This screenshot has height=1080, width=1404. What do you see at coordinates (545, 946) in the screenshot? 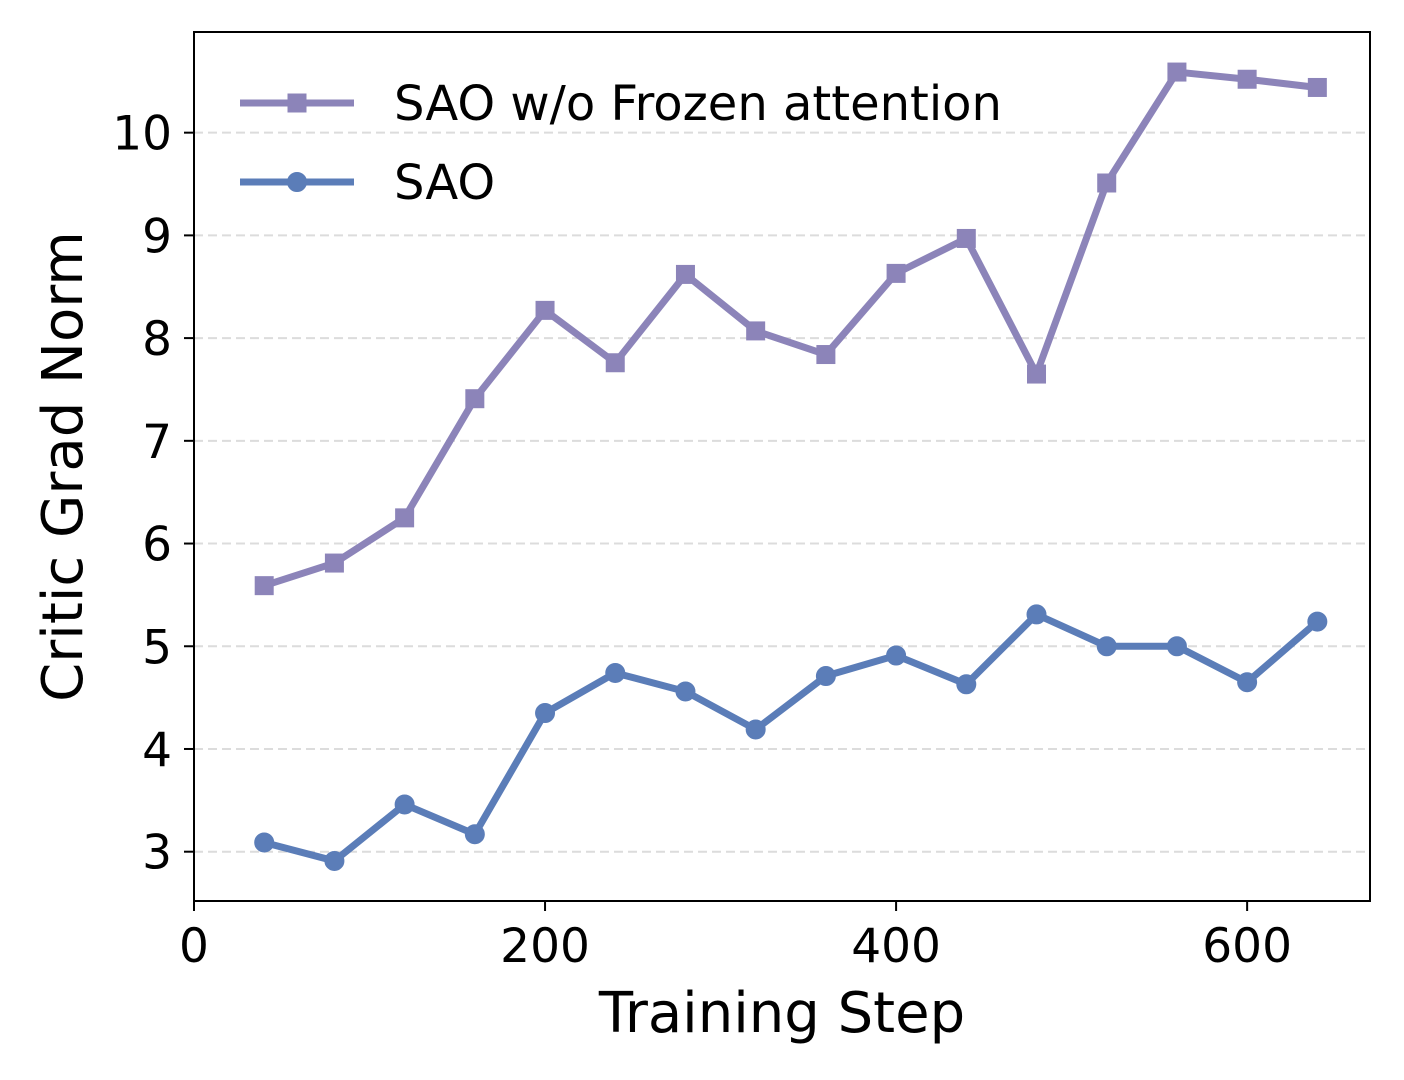
I see `x-tick-label: 200` at bounding box center [545, 946].